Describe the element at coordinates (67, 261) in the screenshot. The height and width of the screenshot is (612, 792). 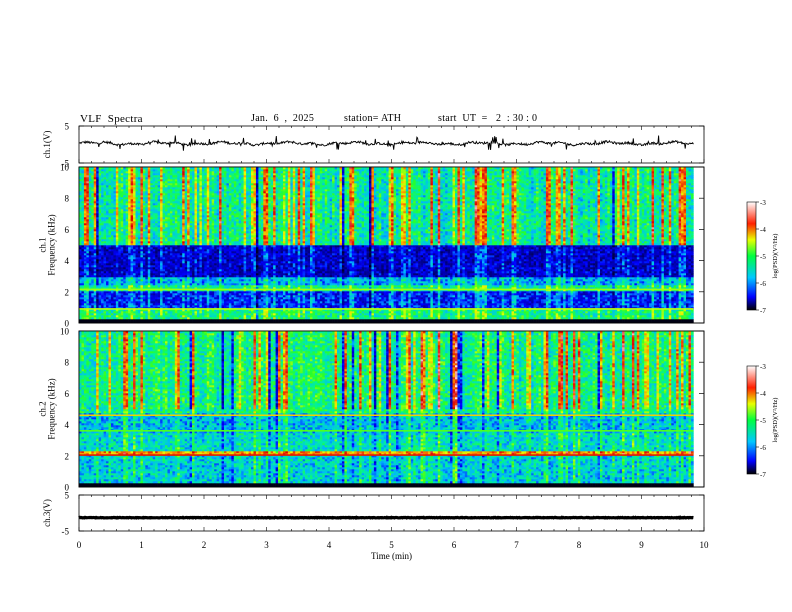
I see `y-tick-label: 4` at that location.